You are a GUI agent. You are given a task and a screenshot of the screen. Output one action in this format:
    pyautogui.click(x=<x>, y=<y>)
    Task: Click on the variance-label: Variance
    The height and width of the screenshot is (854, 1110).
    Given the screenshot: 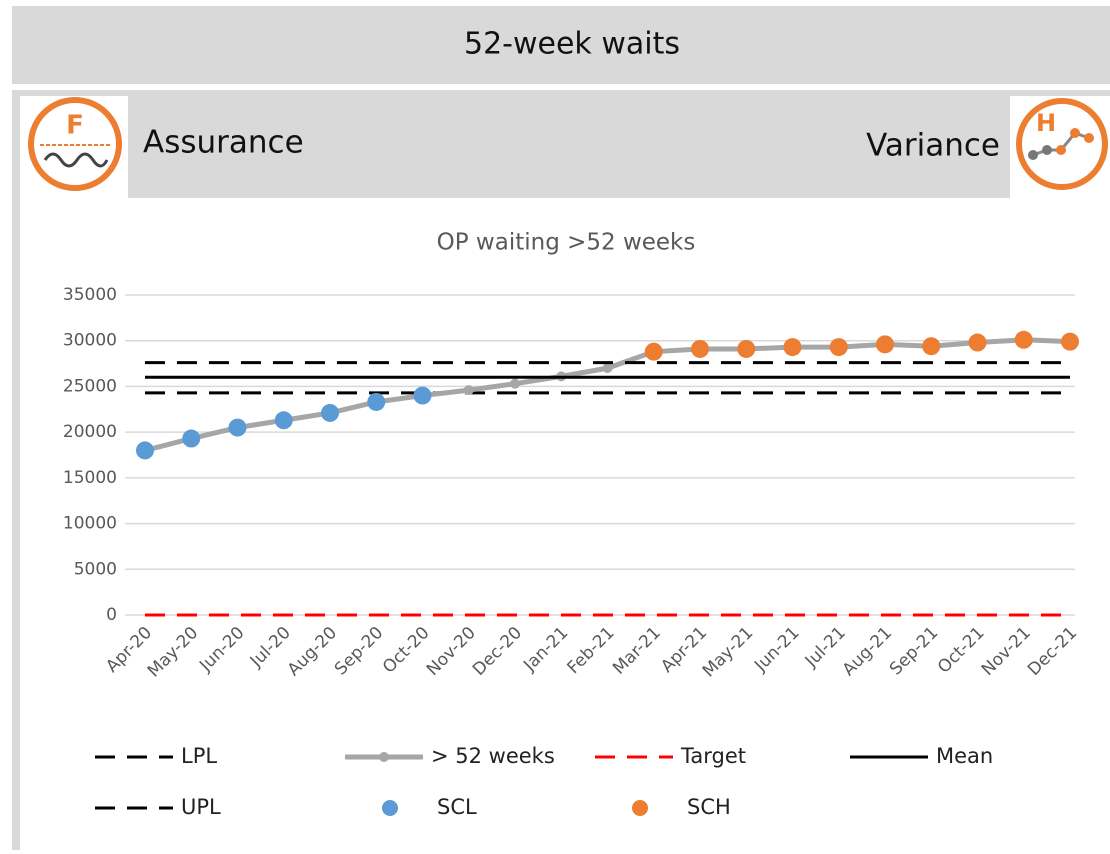 What is the action you would take?
    pyautogui.click(x=933, y=146)
    